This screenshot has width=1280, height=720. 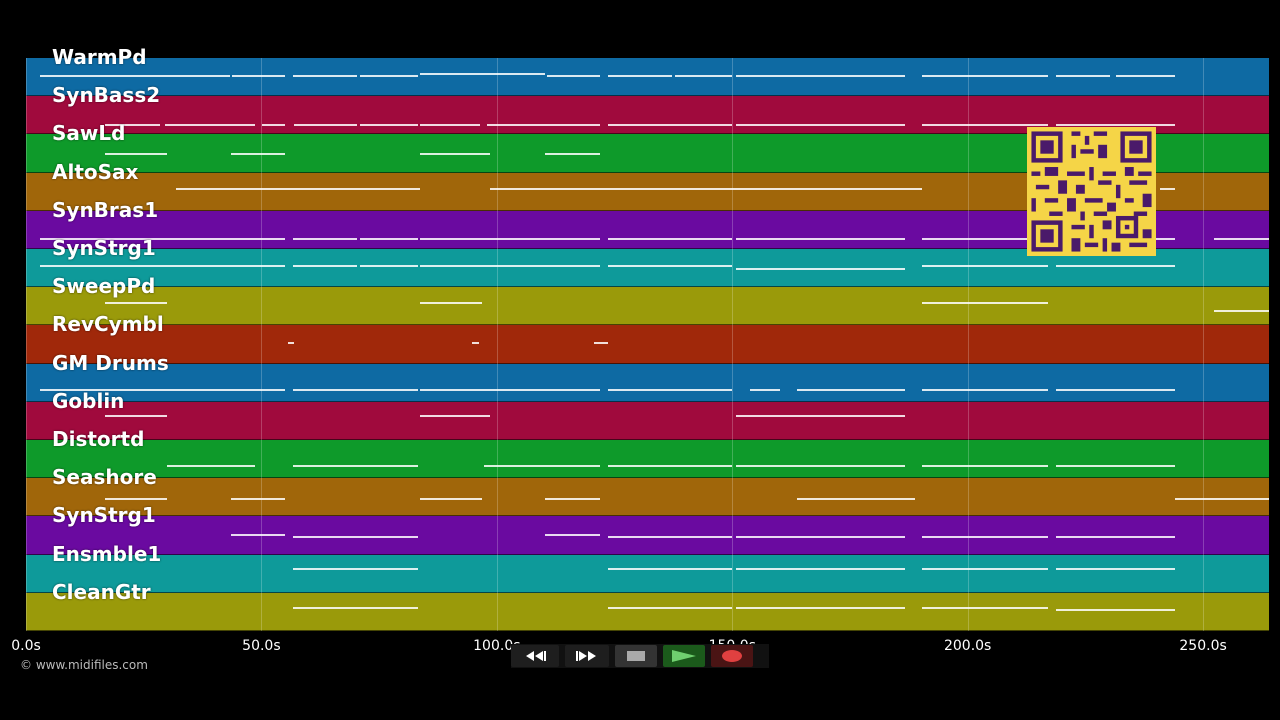 What do you see at coordinates (1091, 191) in the screenshot?
I see `qr-code-icon` at bounding box center [1091, 191].